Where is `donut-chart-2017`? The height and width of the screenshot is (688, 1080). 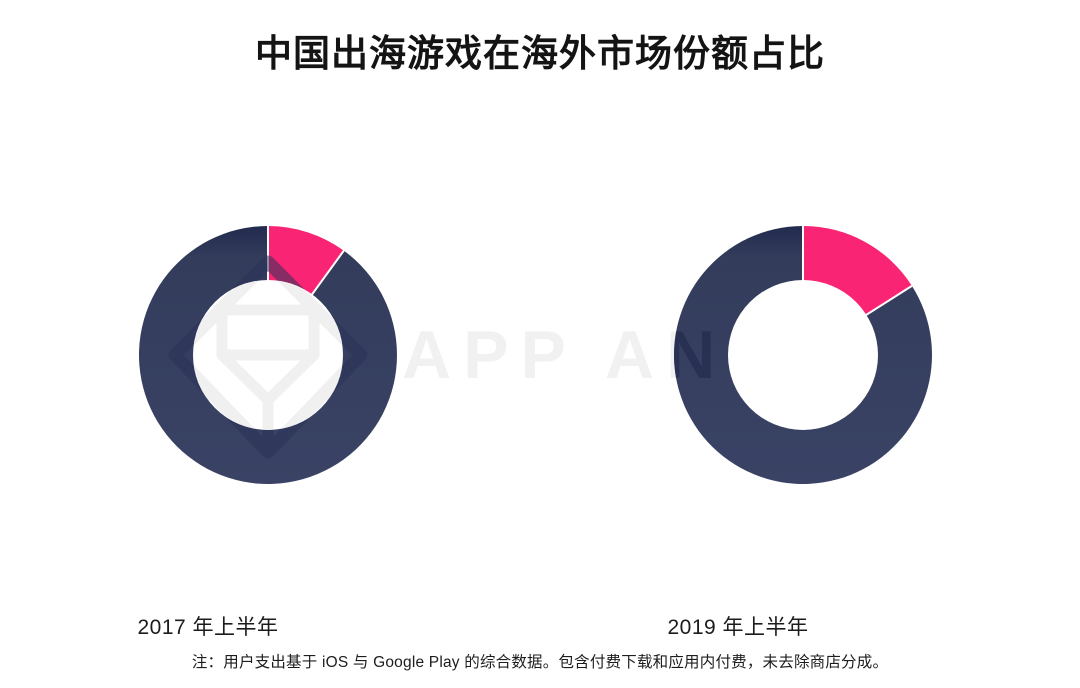
donut-chart-2017 is located at coordinates (267, 355).